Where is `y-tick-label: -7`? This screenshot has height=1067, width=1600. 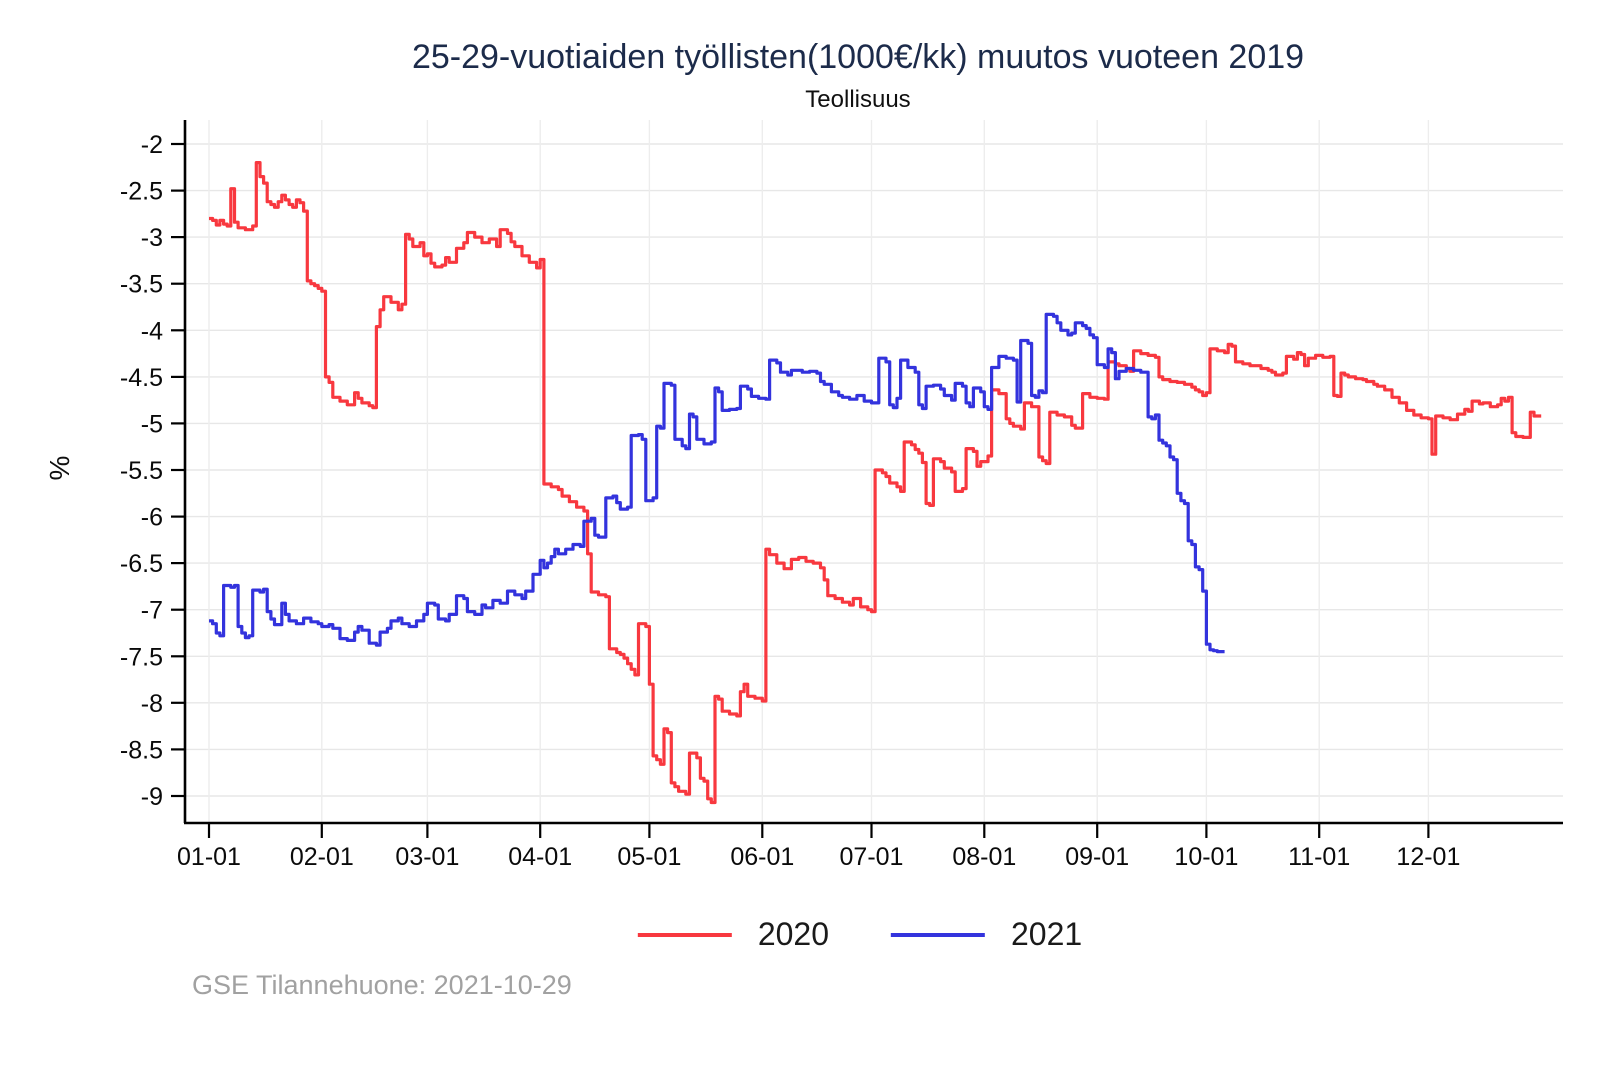
y-tick-label: -7 is located at coordinates (152, 611).